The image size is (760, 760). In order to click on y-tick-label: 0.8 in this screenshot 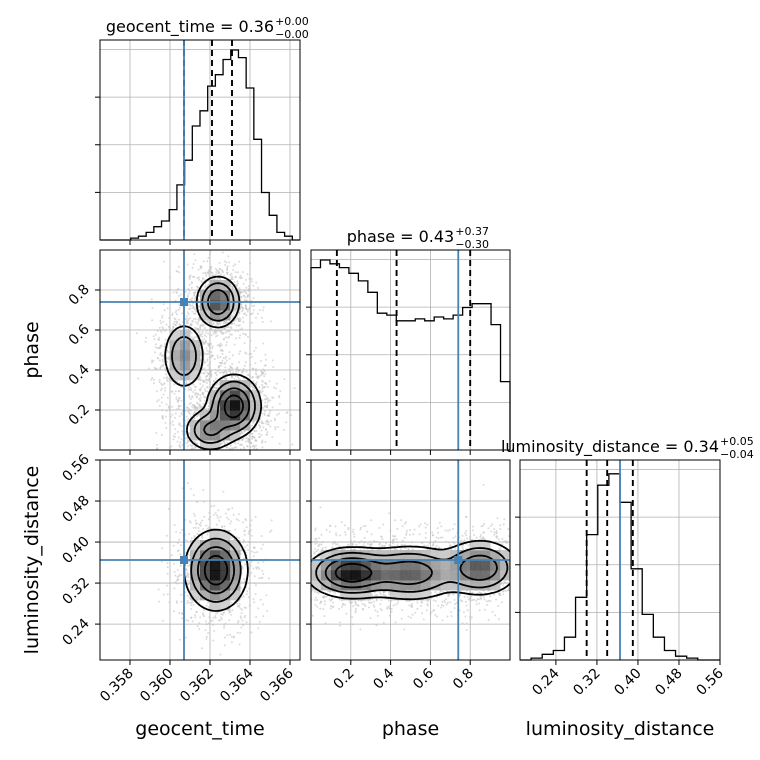, I will do `click(79, 295)`.